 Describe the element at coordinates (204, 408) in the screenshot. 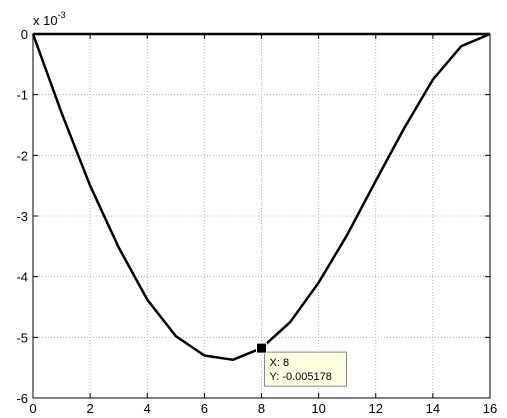

I see `x-tick-label: 6` at that location.